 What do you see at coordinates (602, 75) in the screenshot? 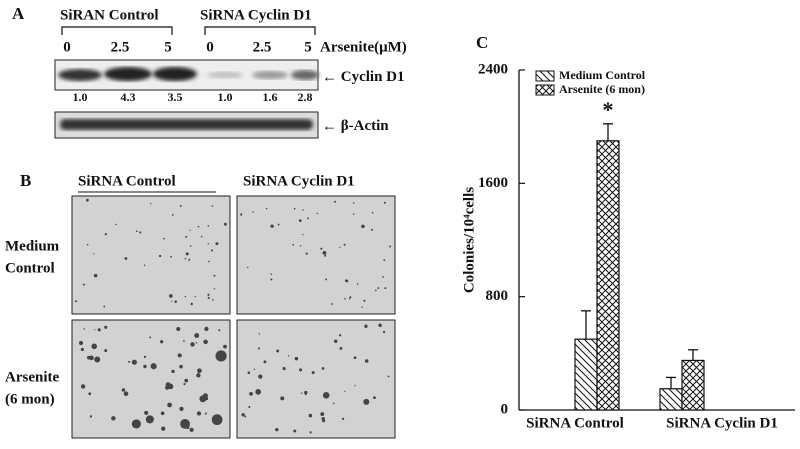
I see `legend-label: Medium Control` at bounding box center [602, 75].